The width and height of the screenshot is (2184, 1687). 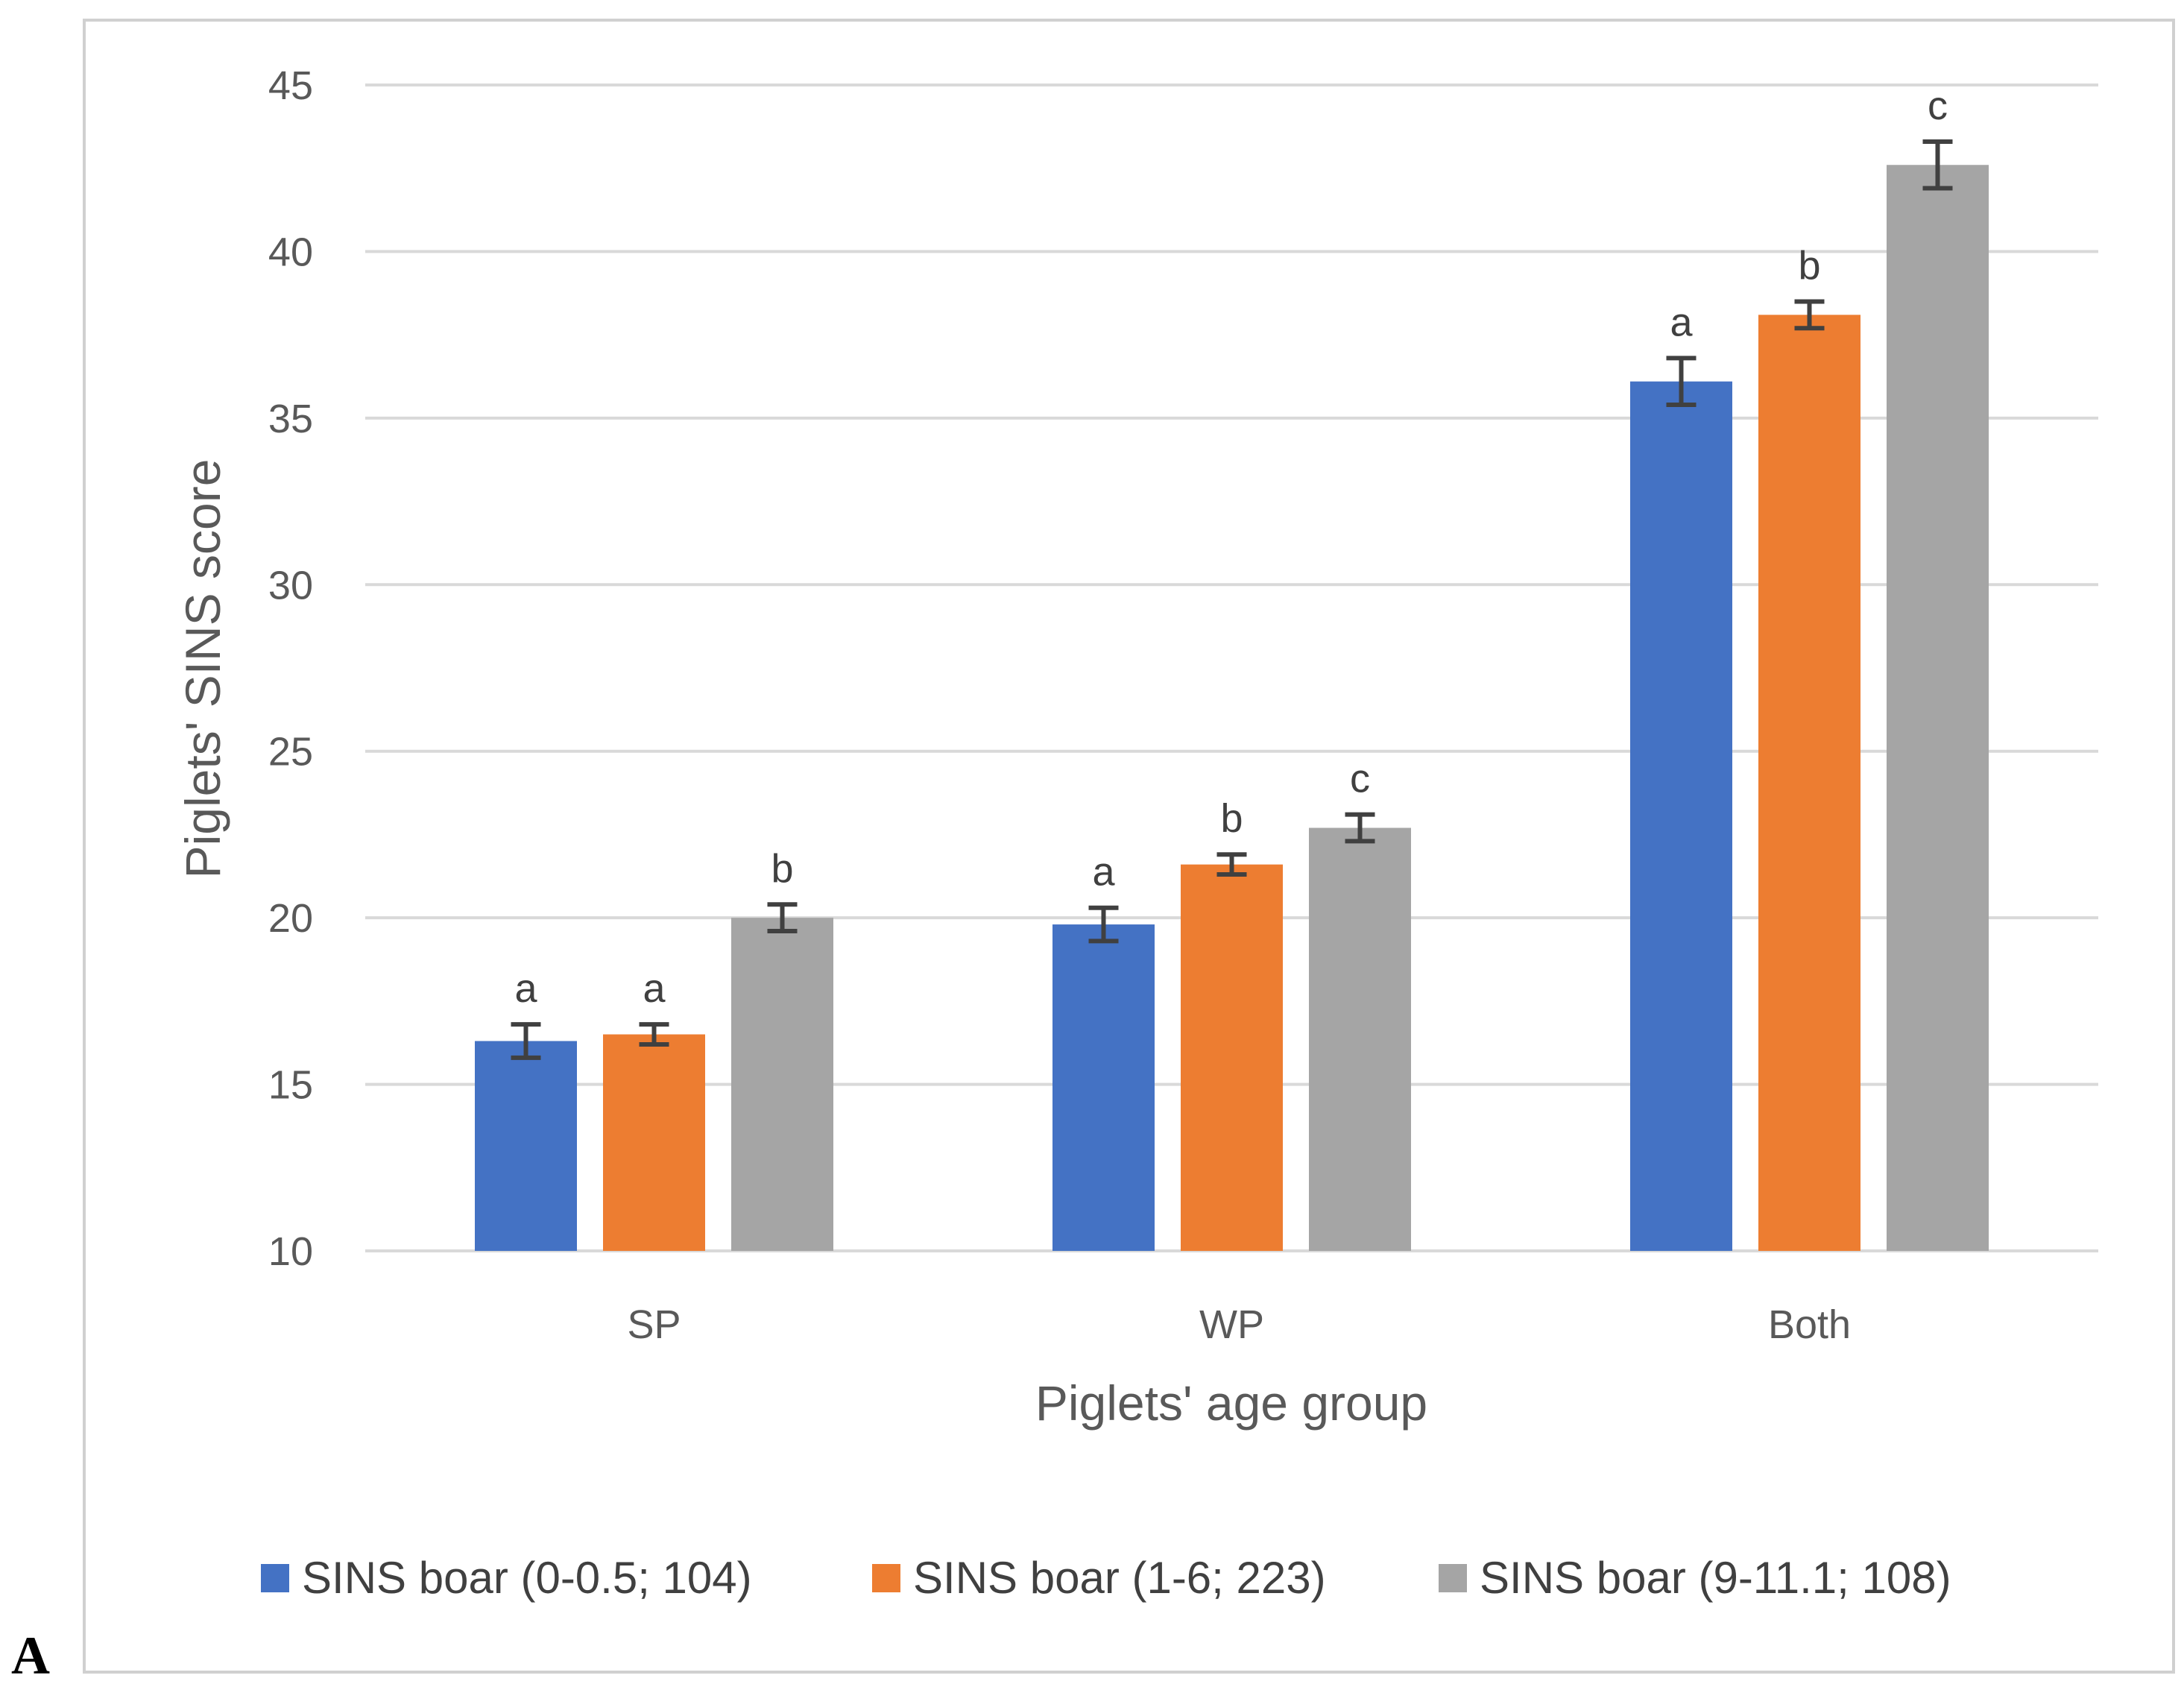 I want to click on y-tick-label: 20, so click(x=290, y=918).